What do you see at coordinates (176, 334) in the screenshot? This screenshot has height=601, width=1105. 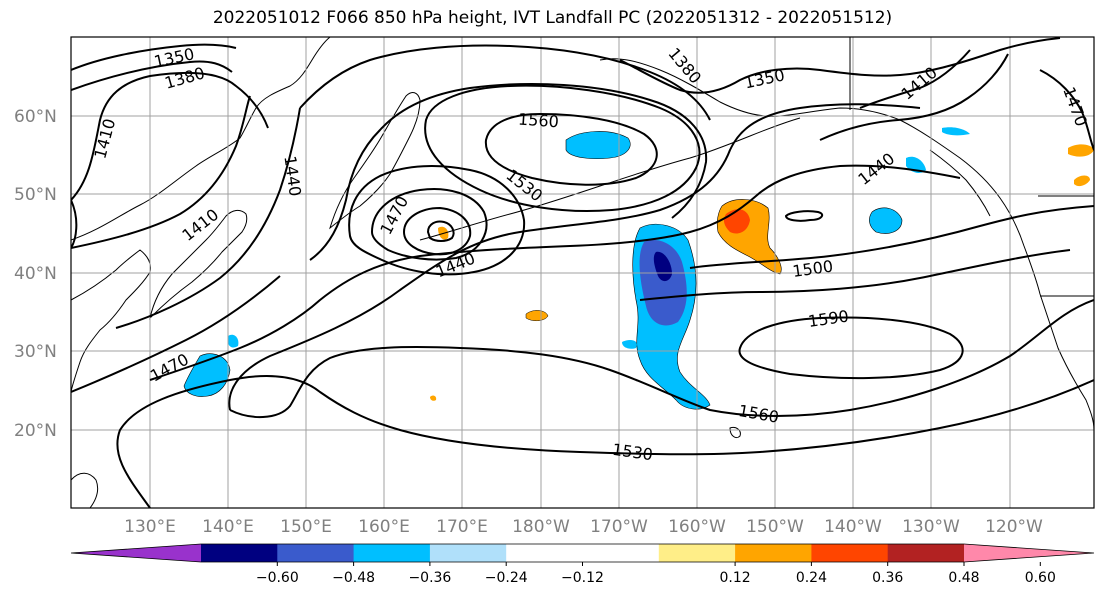 I see `contour-1470-w` at bounding box center [176, 334].